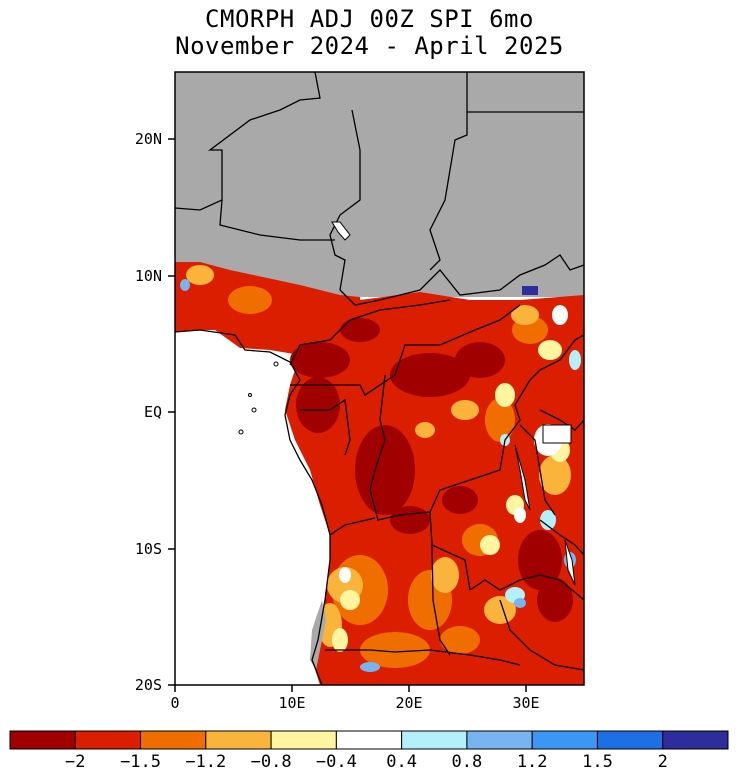 The height and width of the screenshot is (777, 739). What do you see at coordinates (291, 703) in the screenshot?
I see `x-tick-10e: 10E` at bounding box center [291, 703].